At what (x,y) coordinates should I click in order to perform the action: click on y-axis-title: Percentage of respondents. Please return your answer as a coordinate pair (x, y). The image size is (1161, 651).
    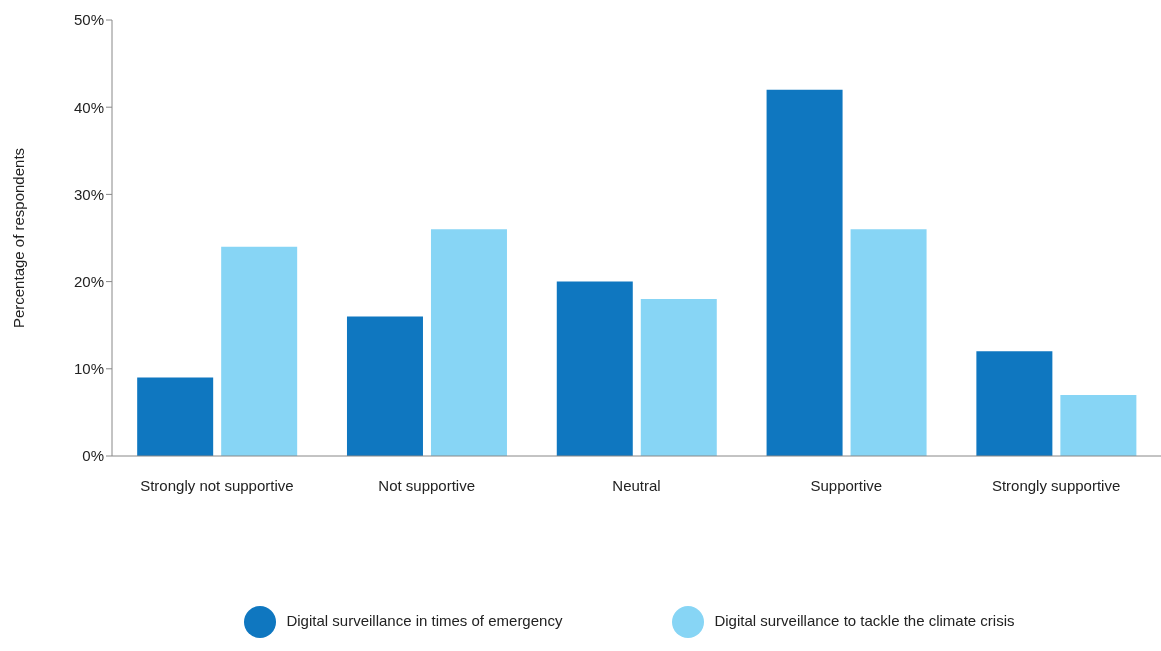
    Looking at the image, I should click on (19, 238).